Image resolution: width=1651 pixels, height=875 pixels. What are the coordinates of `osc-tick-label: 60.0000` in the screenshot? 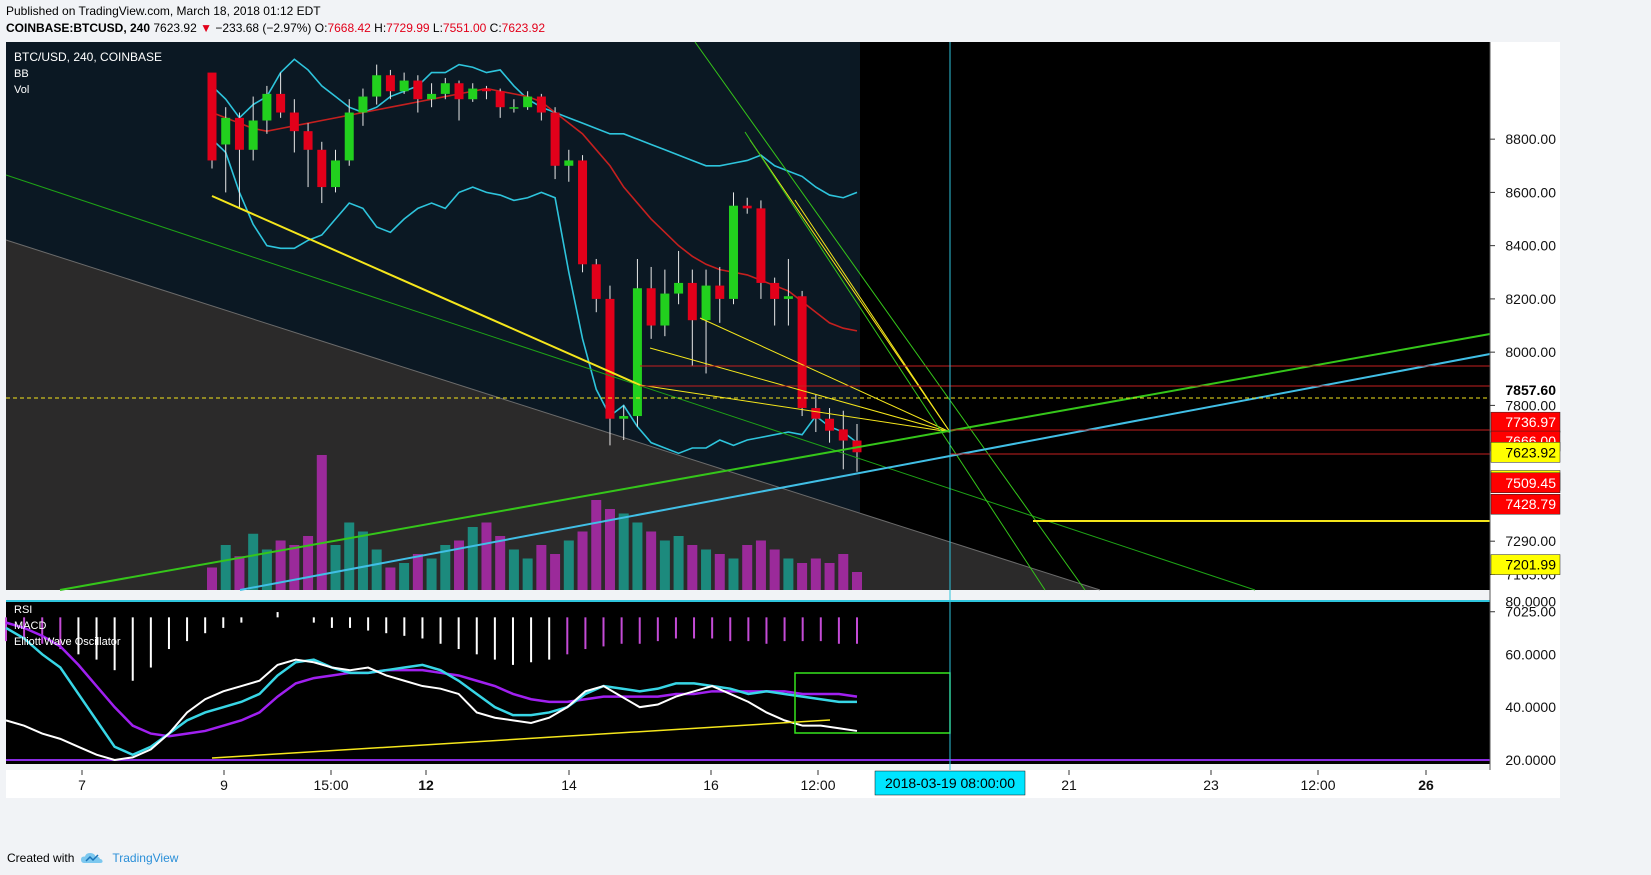 It's located at (1530, 654).